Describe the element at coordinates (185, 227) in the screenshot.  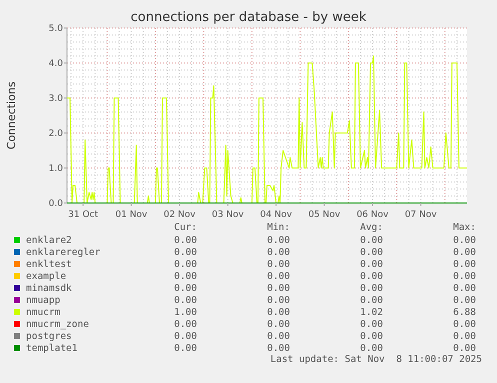
I see `text: Cur:` at that location.